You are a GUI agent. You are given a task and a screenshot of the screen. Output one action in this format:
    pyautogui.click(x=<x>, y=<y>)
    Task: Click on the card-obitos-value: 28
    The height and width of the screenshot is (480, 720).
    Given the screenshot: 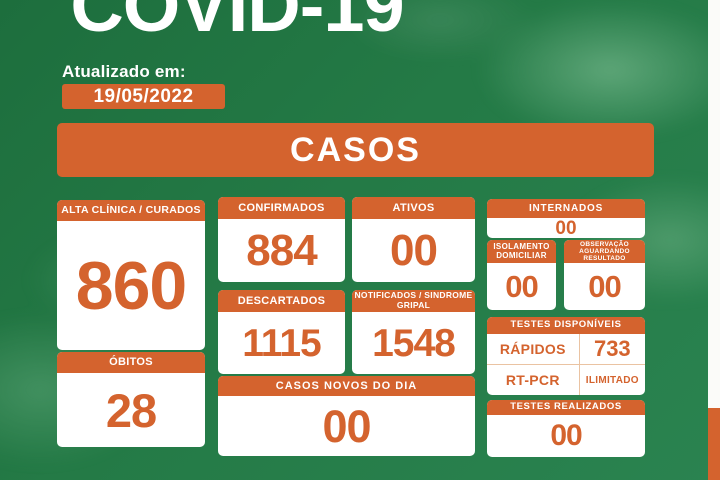 What is the action you would take?
    pyautogui.click(x=131, y=410)
    